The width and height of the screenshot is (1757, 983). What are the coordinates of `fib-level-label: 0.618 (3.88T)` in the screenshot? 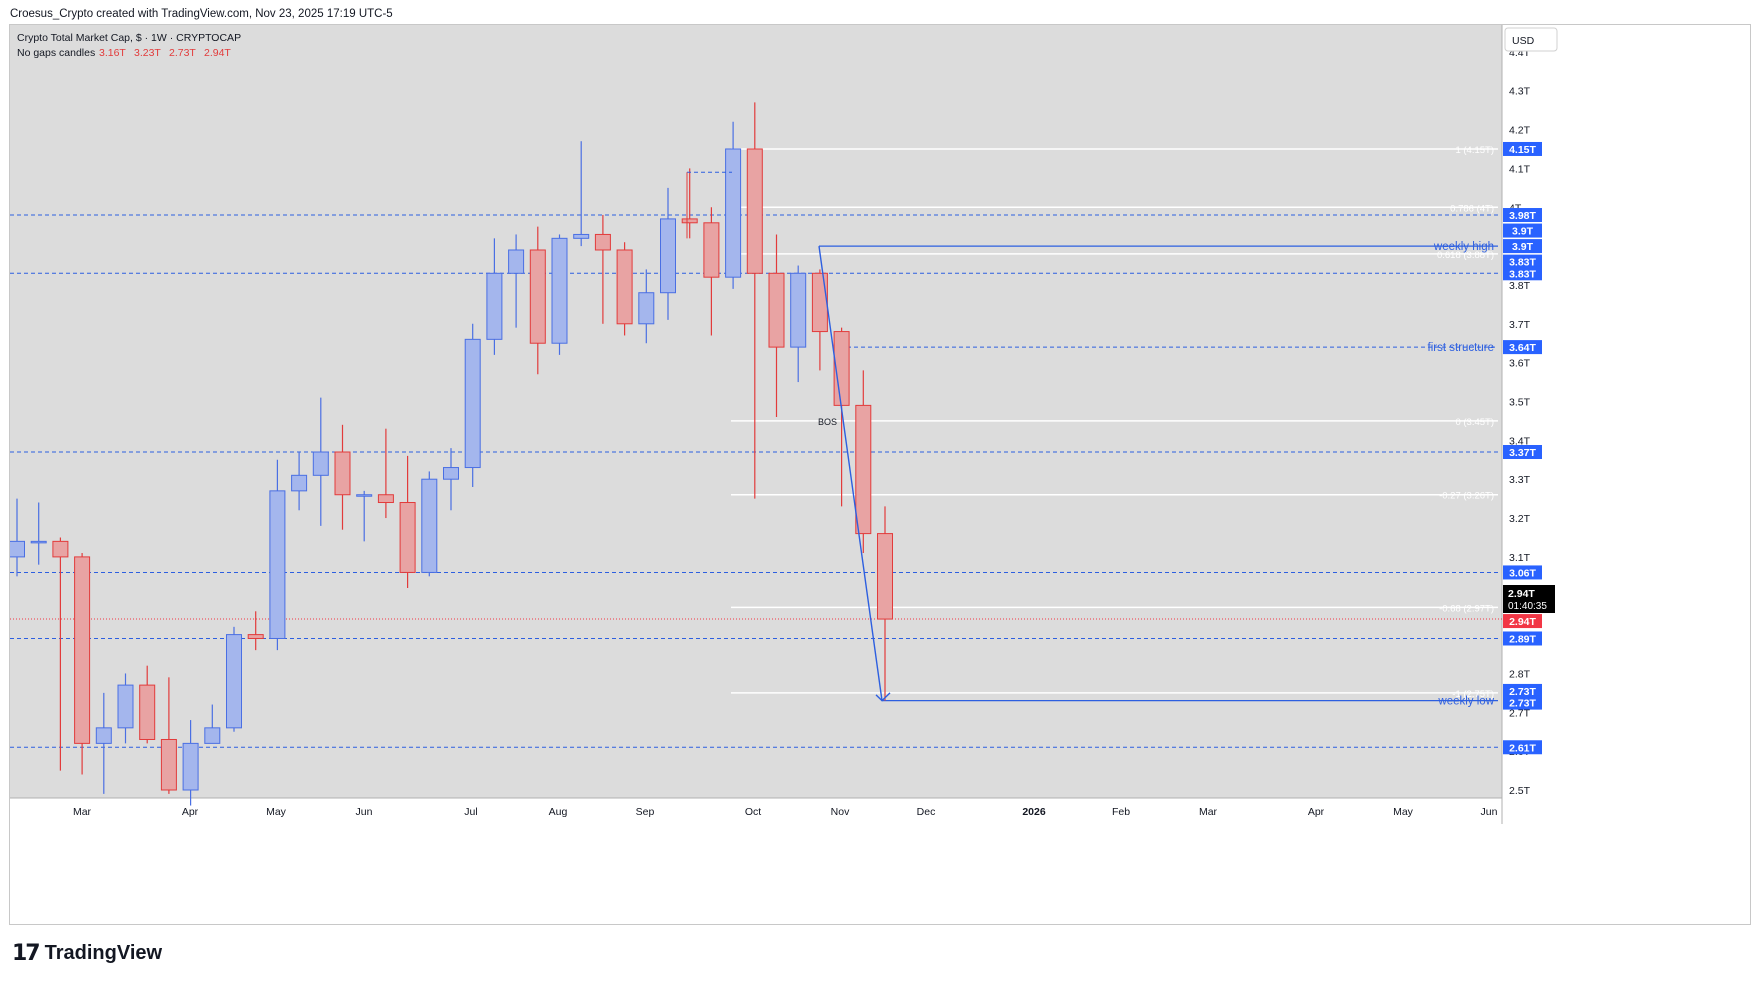 It's located at (1465, 255).